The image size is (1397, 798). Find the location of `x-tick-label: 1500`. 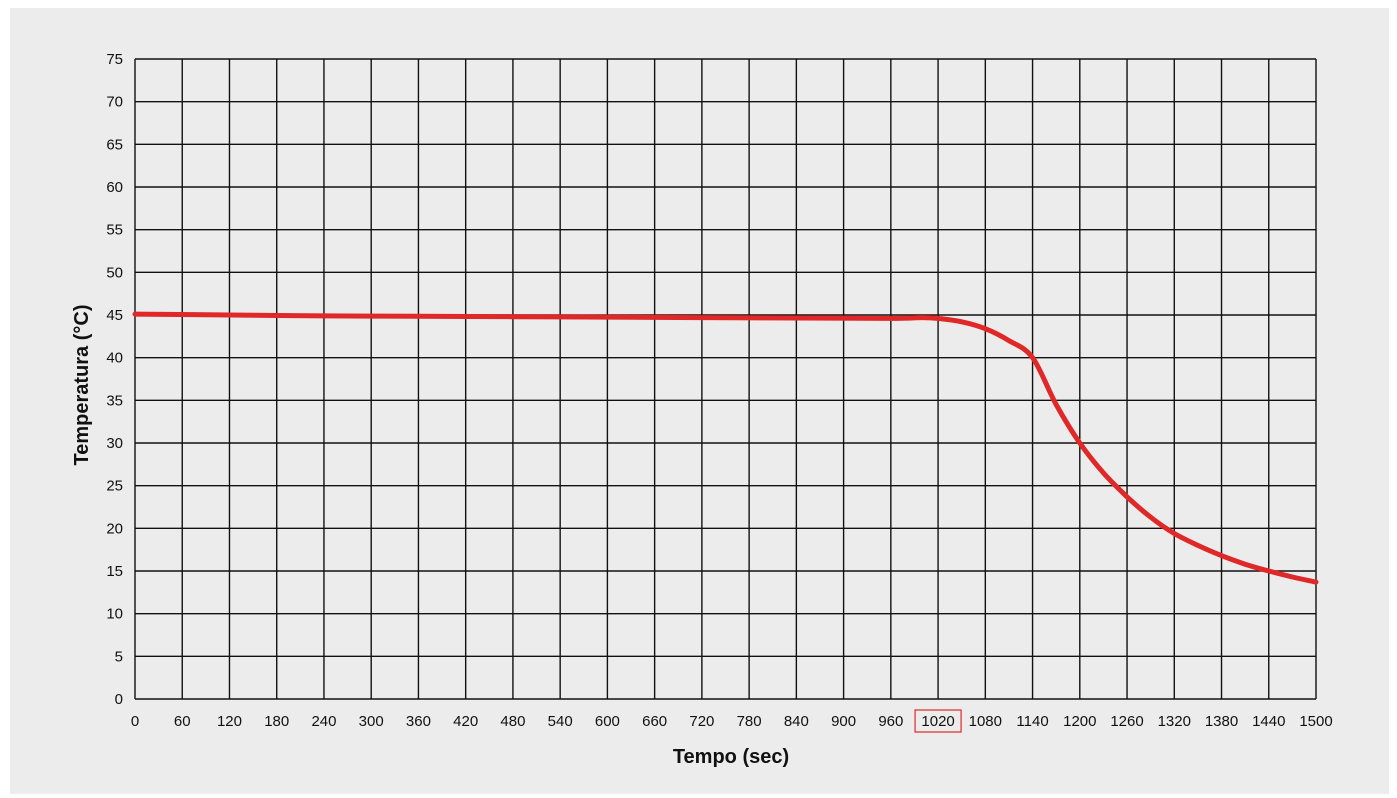

x-tick-label: 1500 is located at coordinates (1315, 721).